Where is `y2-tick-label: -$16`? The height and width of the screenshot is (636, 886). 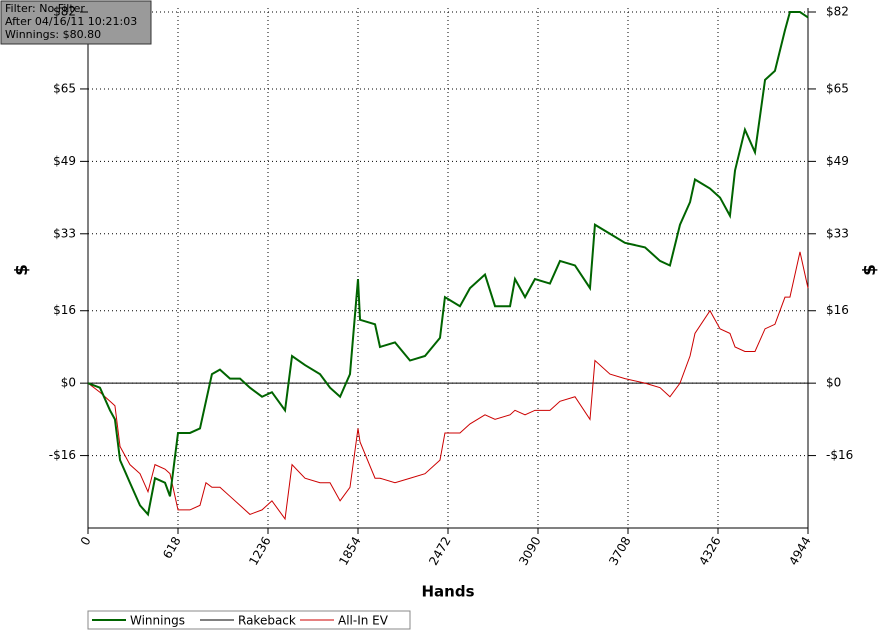 y2-tick-label: -$16 is located at coordinates (839, 455).